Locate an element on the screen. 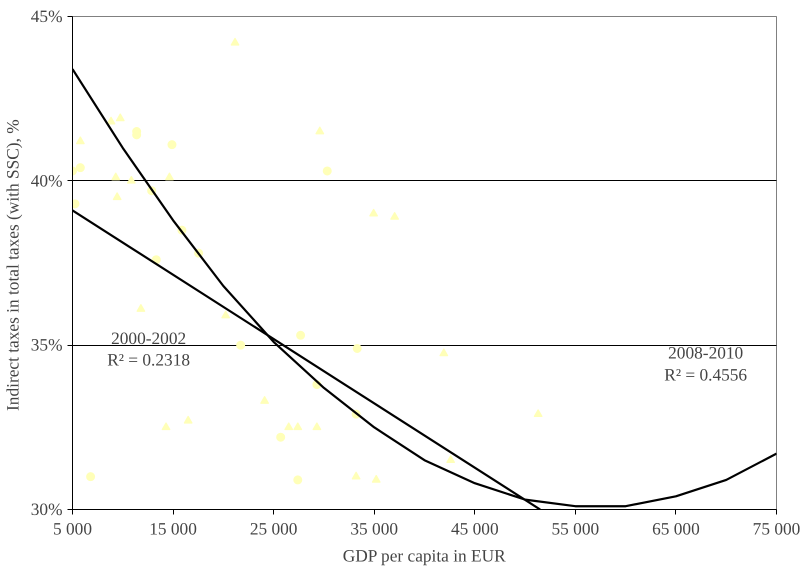 The height and width of the screenshot is (568, 806). x-tick-label: 35 000 is located at coordinates (374, 529).